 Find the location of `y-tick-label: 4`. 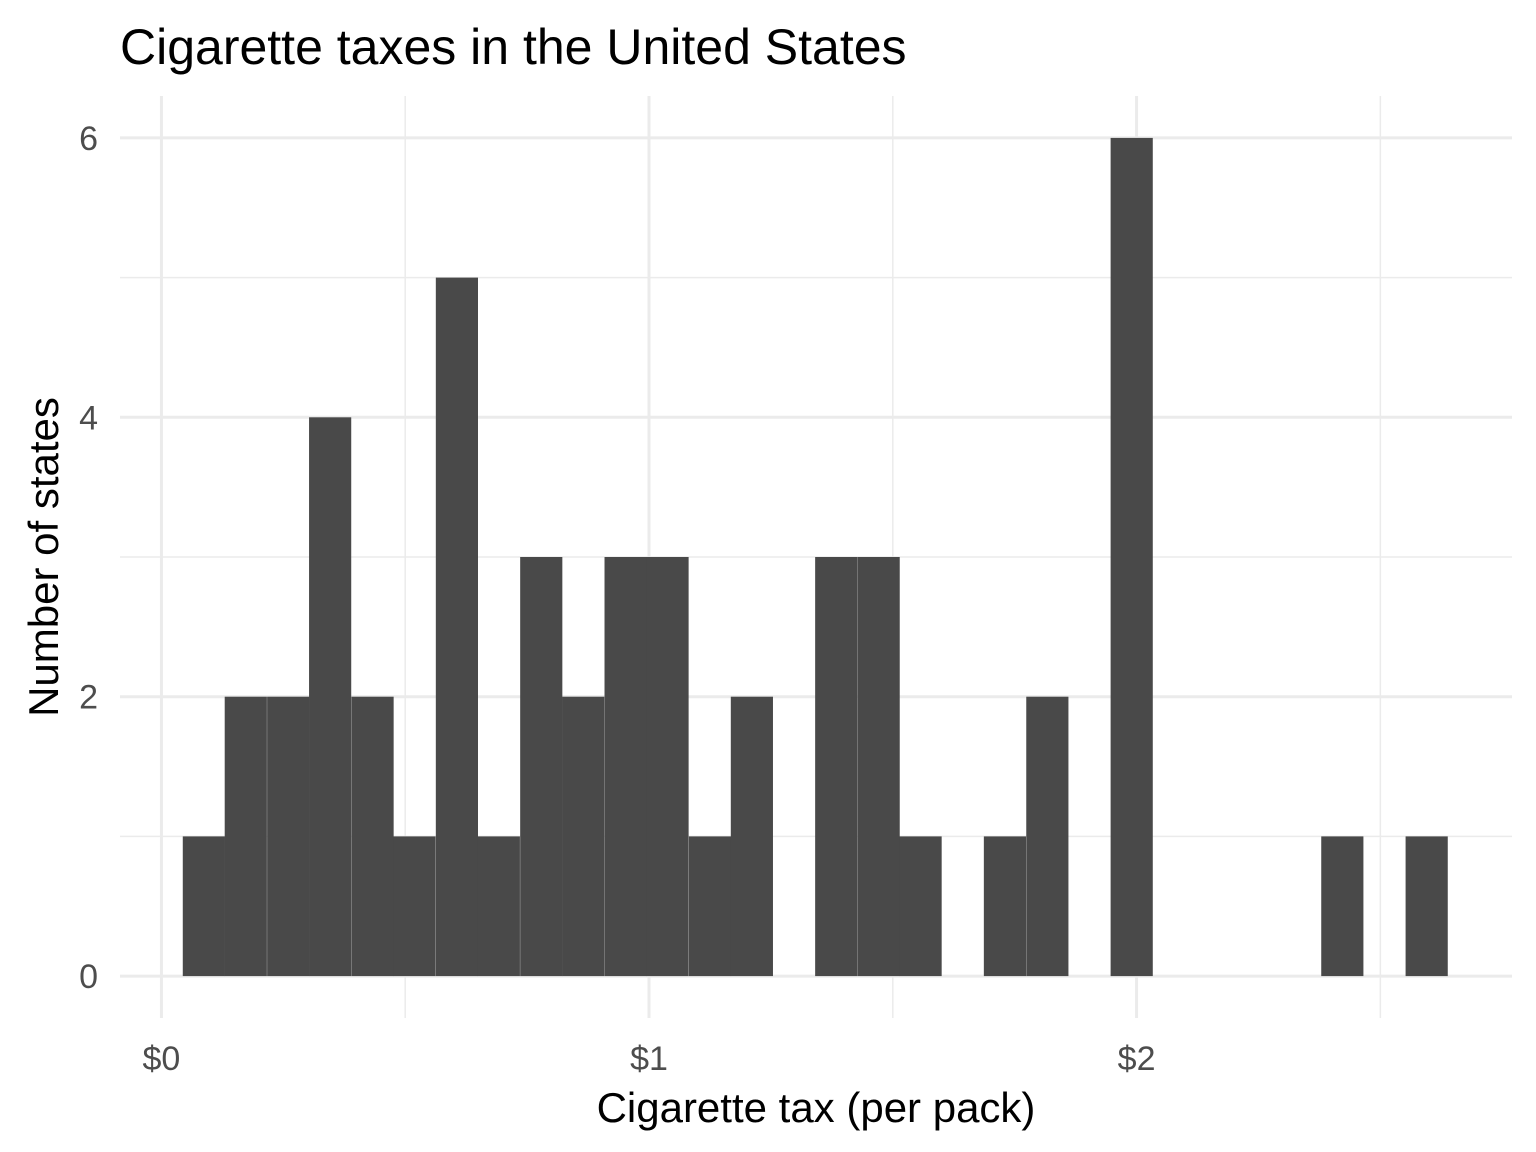

y-tick-label: 4 is located at coordinates (88, 418).